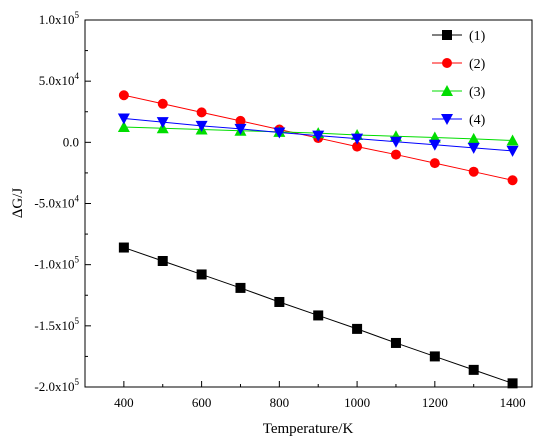 This screenshot has width=550, height=443. Describe the element at coordinates (57, 80) in the screenshot. I see `y-tick-label-base: 5.0x10` at that location.